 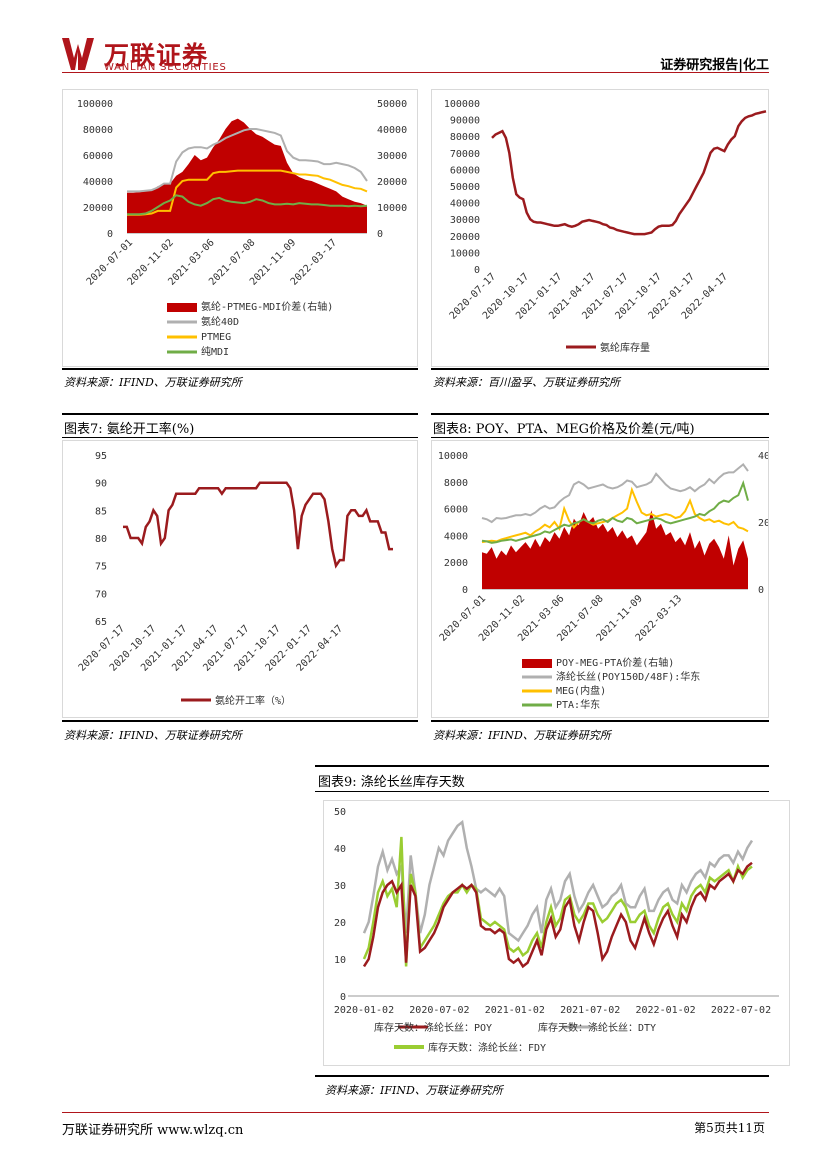 What do you see at coordinates (101, 484) in the screenshot?
I see `y-tick: 90` at bounding box center [101, 484].